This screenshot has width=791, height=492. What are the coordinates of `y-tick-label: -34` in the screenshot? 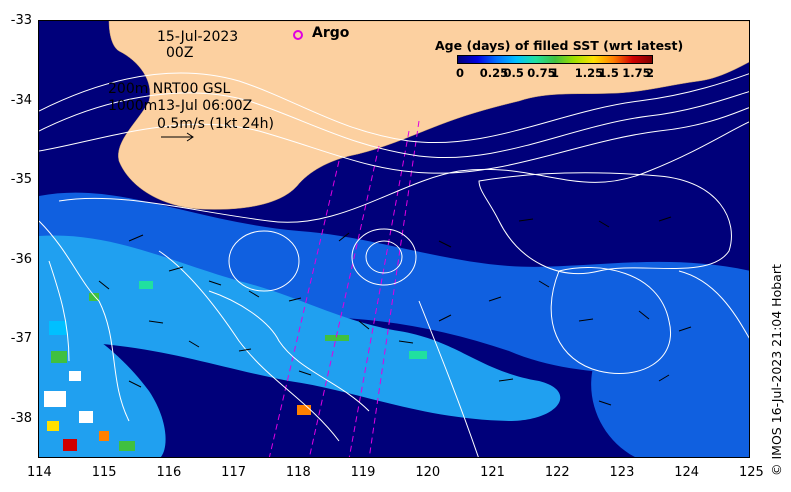 It's located at (21, 100).